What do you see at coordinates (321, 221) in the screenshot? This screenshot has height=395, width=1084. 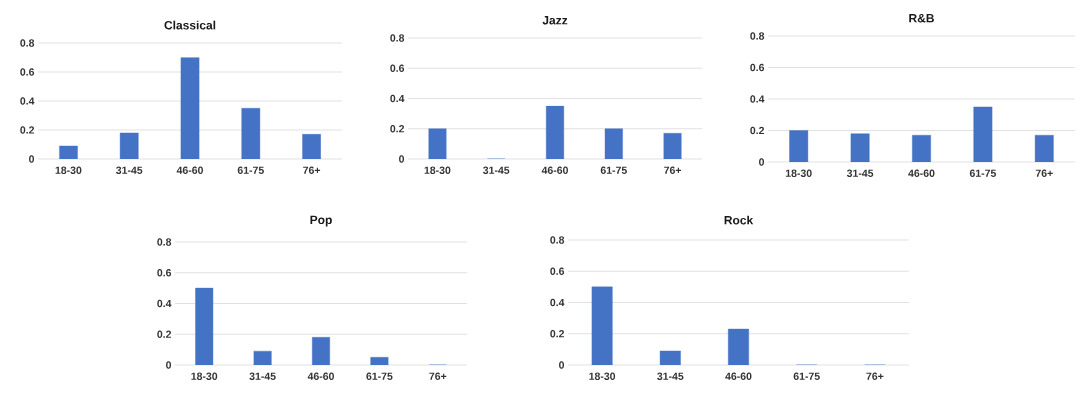 I see `chart-title: Pop` at bounding box center [321, 221].